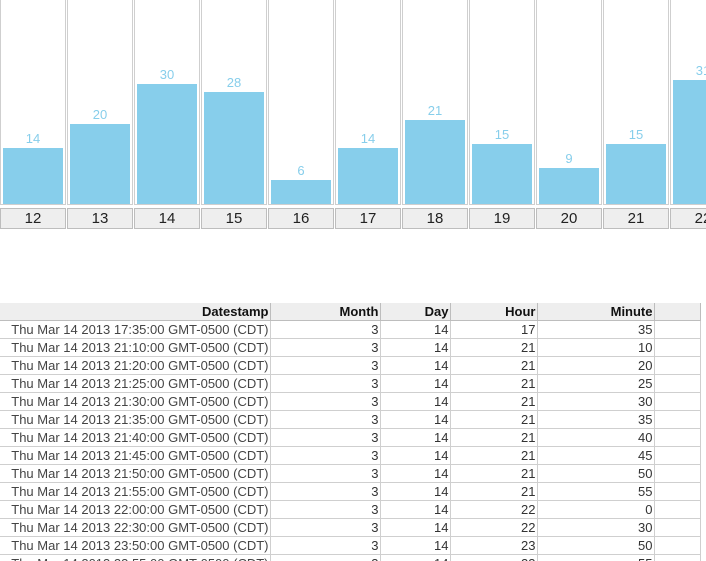 This screenshot has height=561, width=706. What do you see at coordinates (135, 401) in the screenshot?
I see `table-cell: Thu Mar 14 2013 21:30:00 GMT-0500 (CDT)` at bounding box center [135, 401].